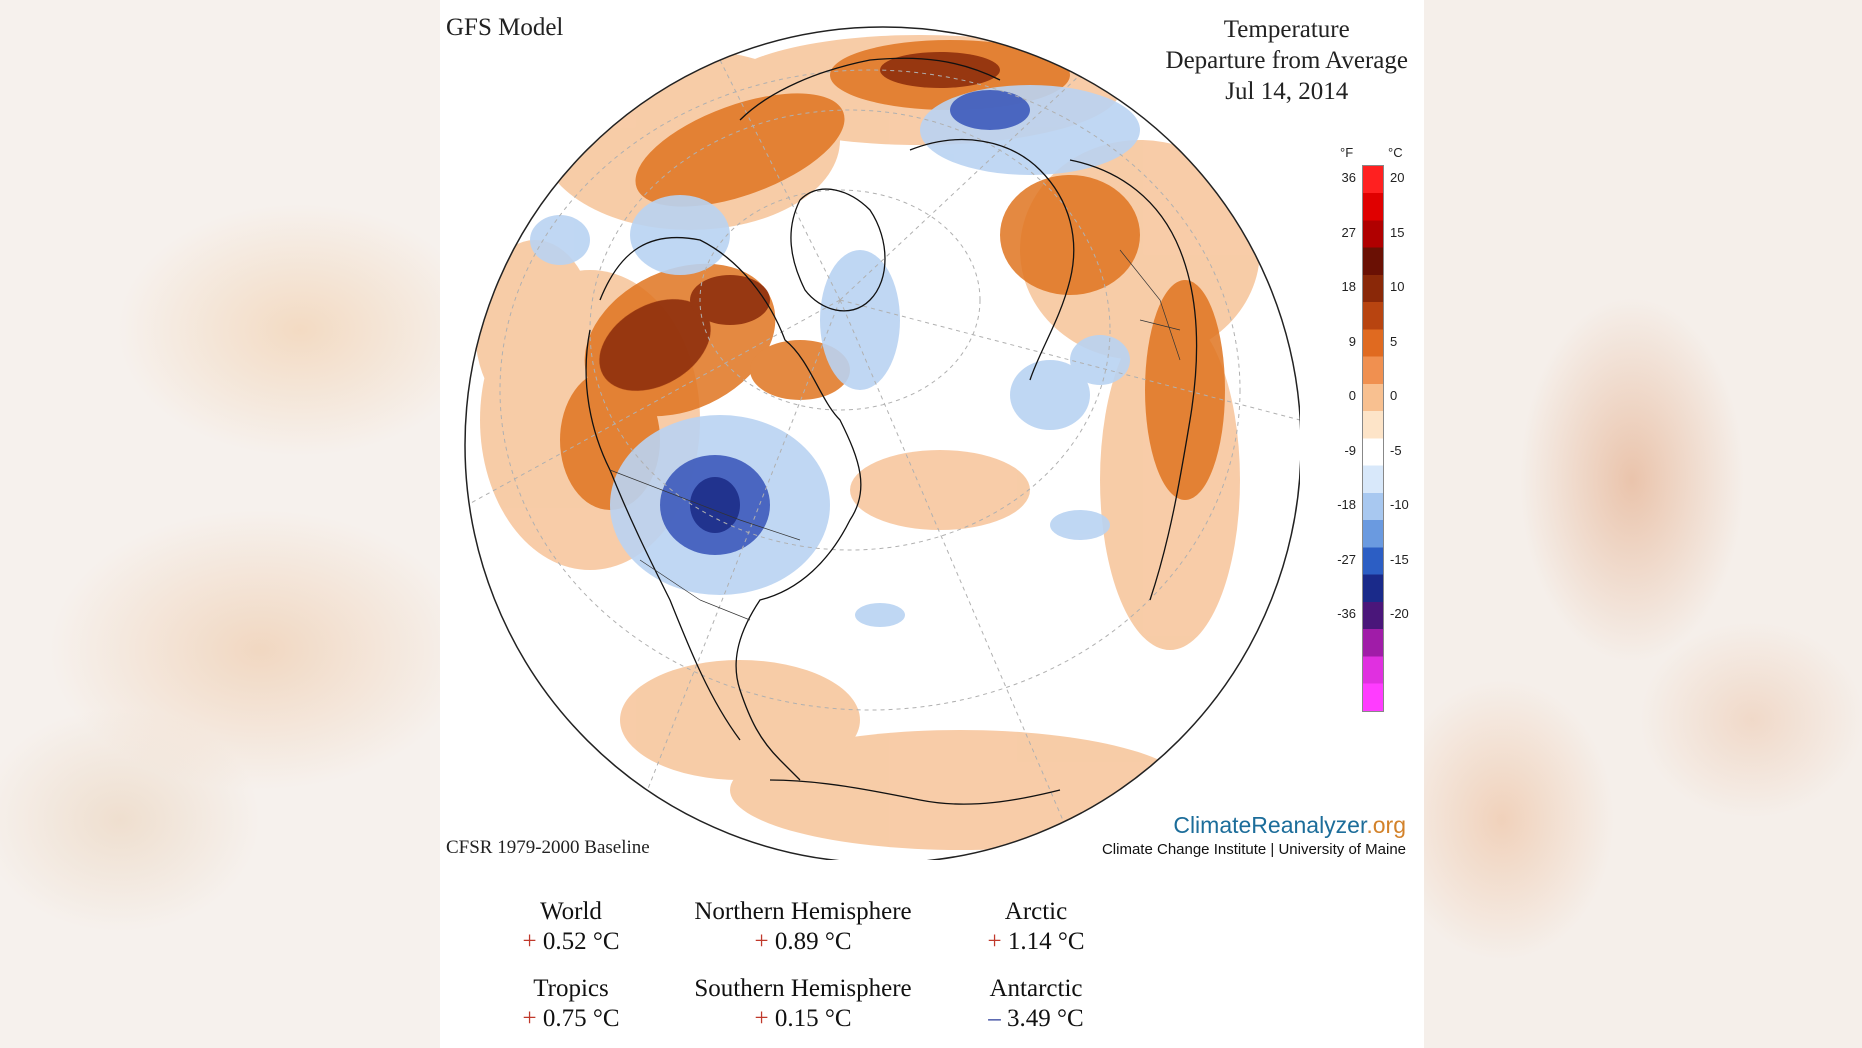 This screenshot has width=1862, height=1048. Describe the element at coordinates (1270, 825) in the screenshot. I see `brand-name-main: ClimateReanalyzer` at that location.